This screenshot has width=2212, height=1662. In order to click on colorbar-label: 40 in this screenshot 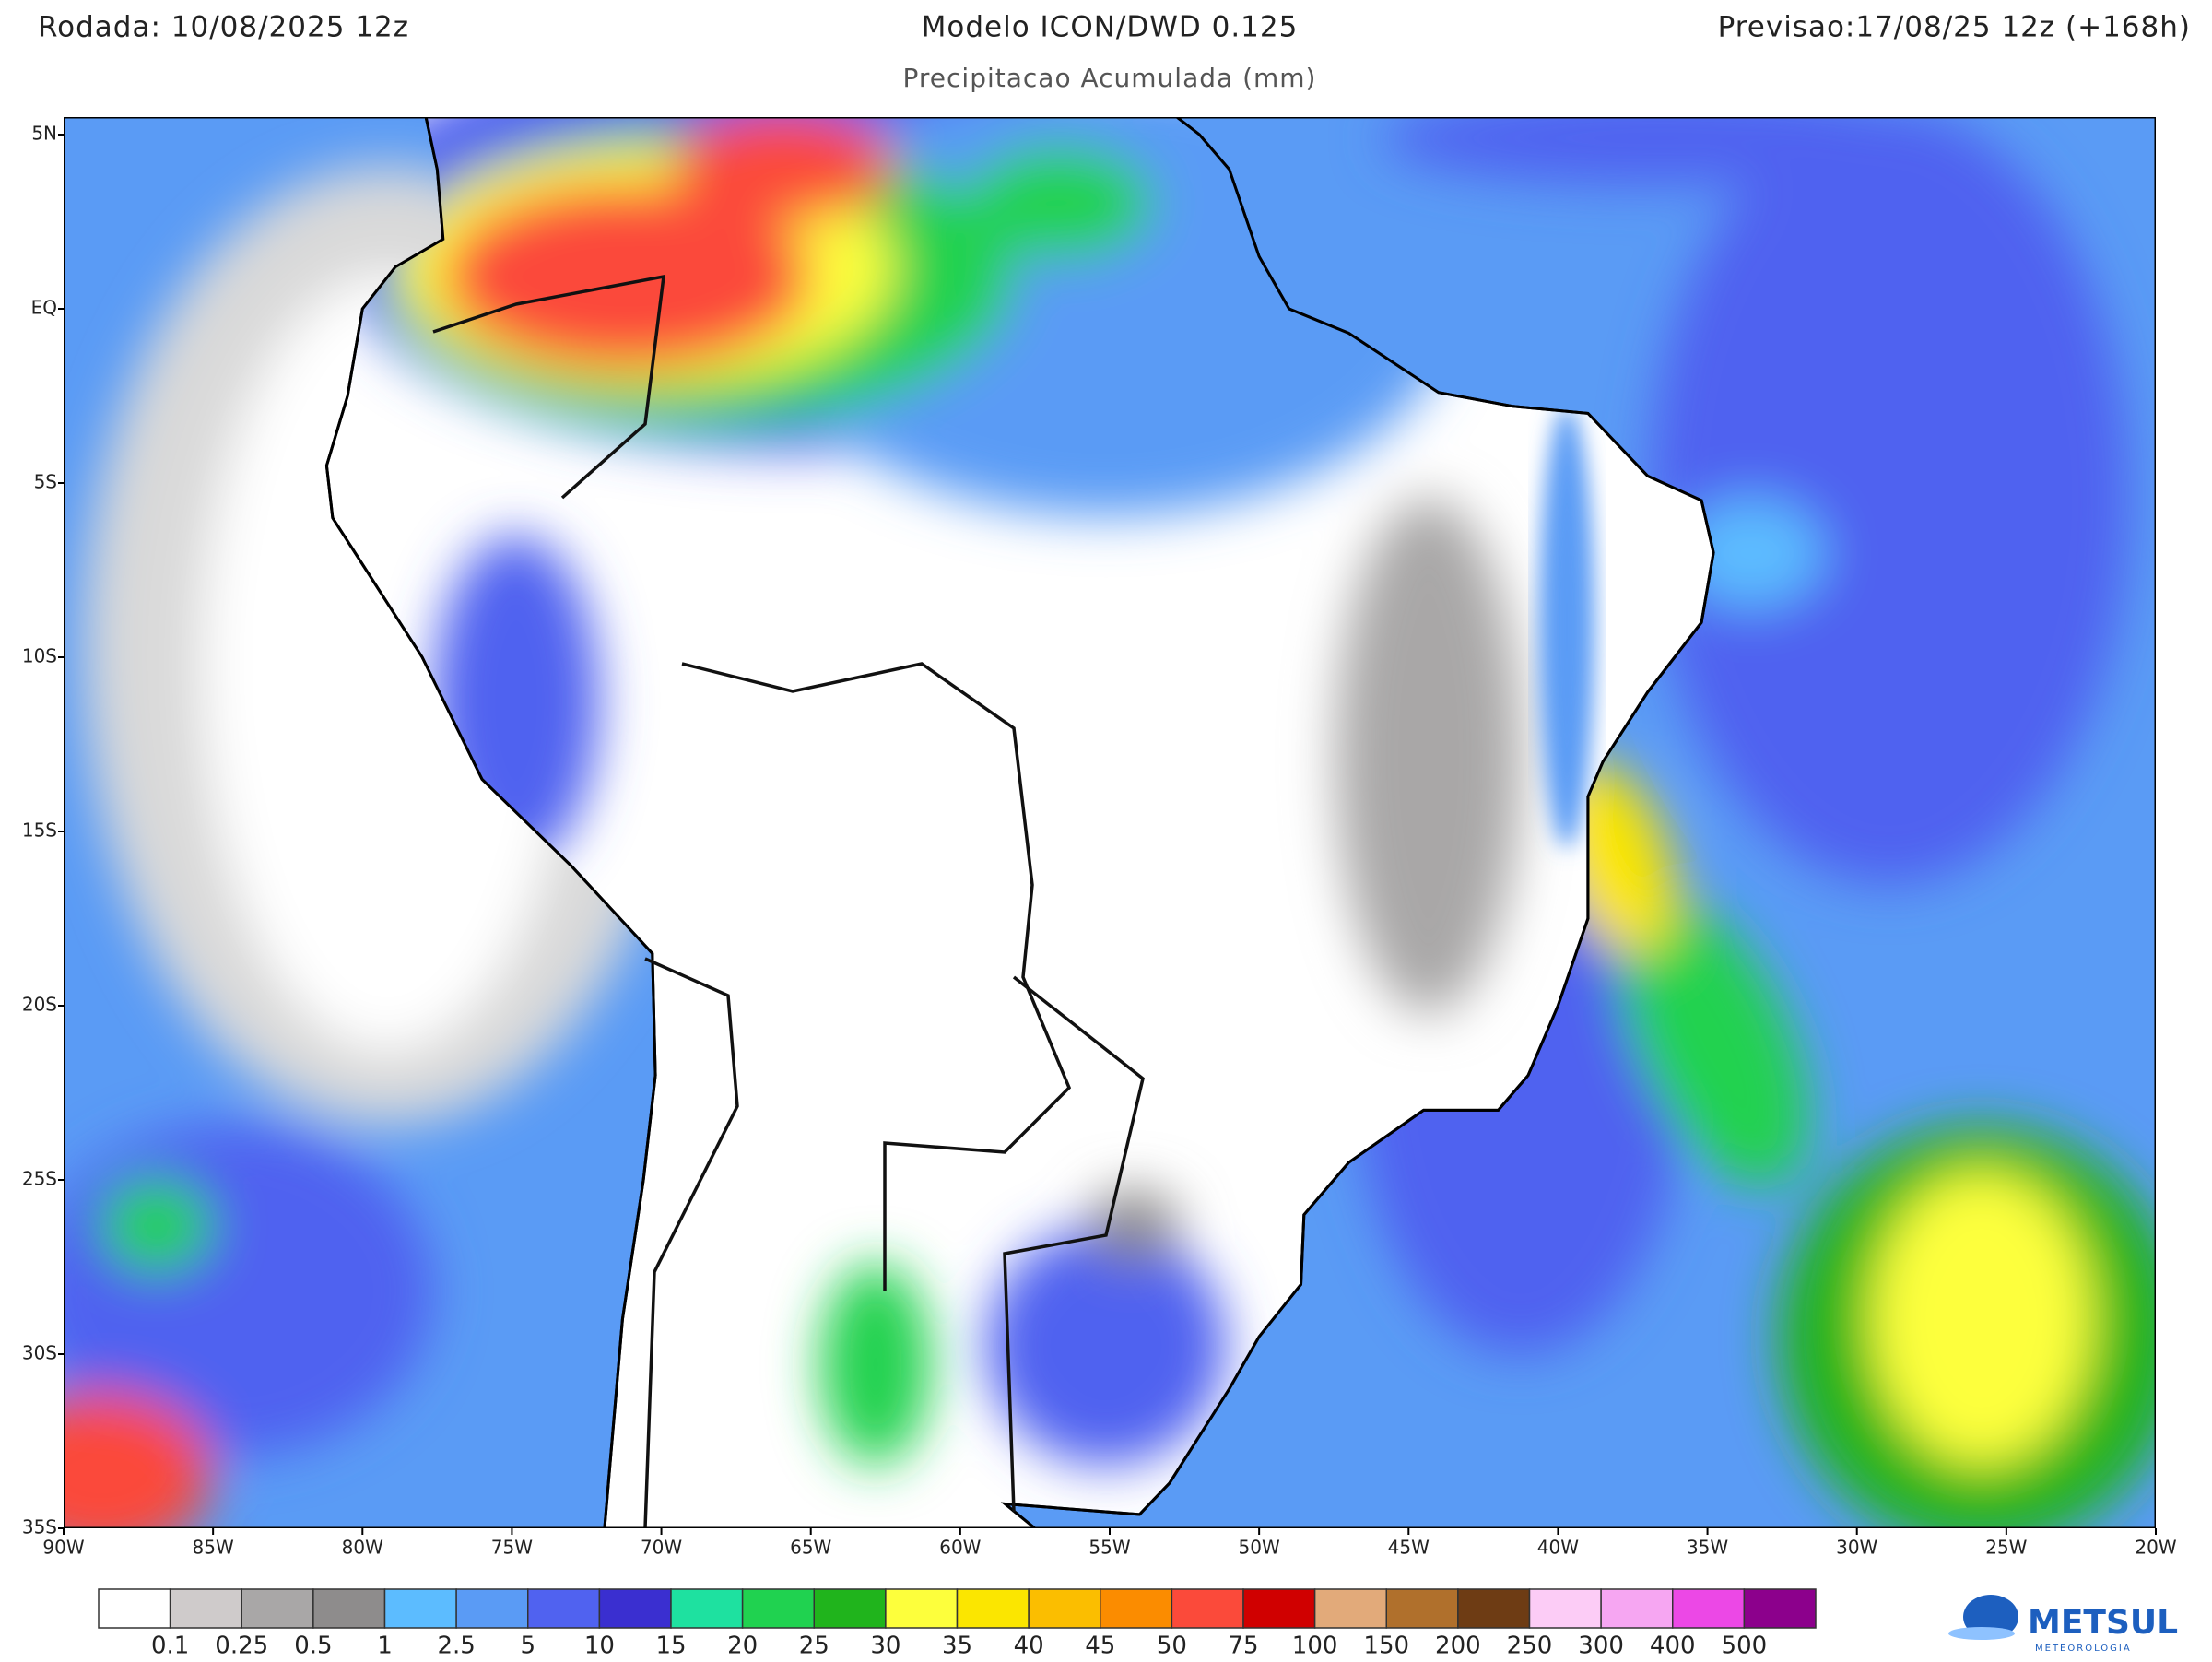, I will do `click(1029, 1646)`.